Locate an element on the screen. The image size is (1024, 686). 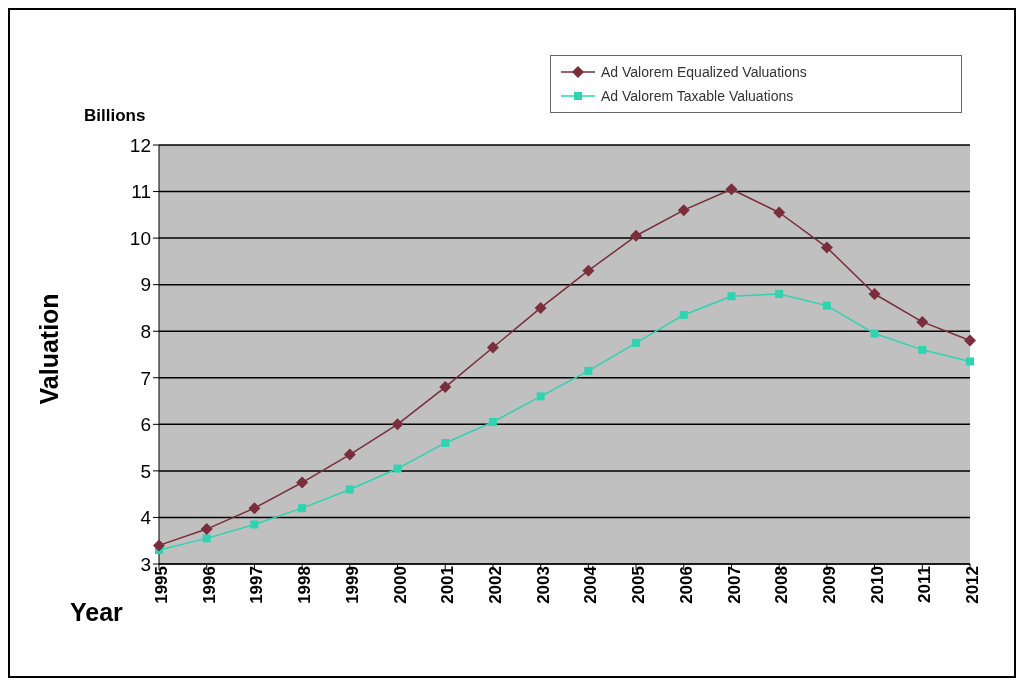
x-tick-label: 2008 is located at coordinates (782, 585).